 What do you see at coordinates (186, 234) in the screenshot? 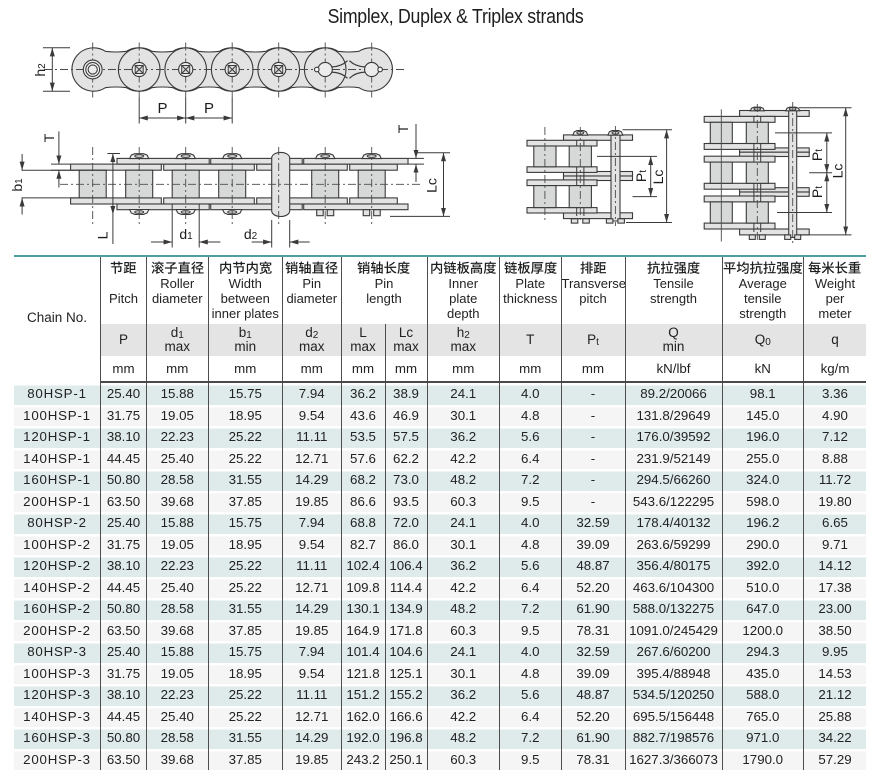
I see `svg-text: d1` at bounding box center [186, 234].